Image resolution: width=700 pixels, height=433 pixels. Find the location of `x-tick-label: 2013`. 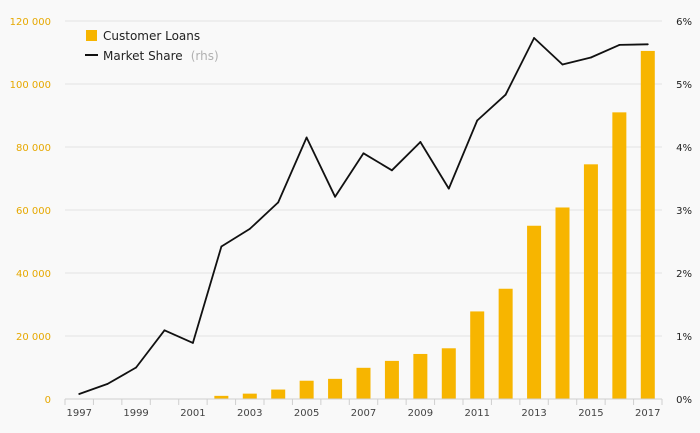

x-tick-label: 2013 is located at coordinates (533, 413).